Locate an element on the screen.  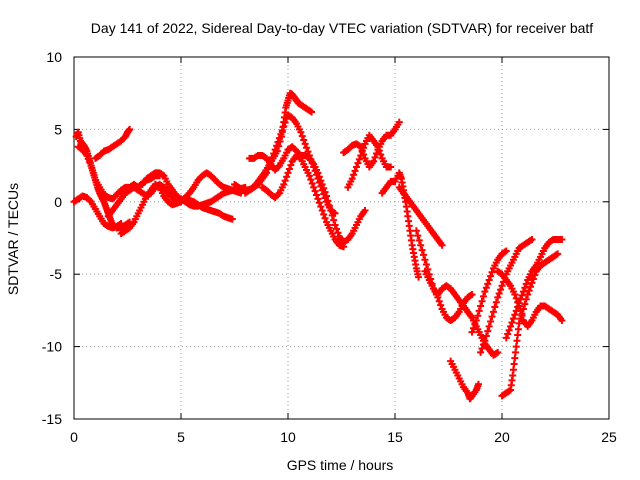
series-arc-S is located at coordinates (489, 291).